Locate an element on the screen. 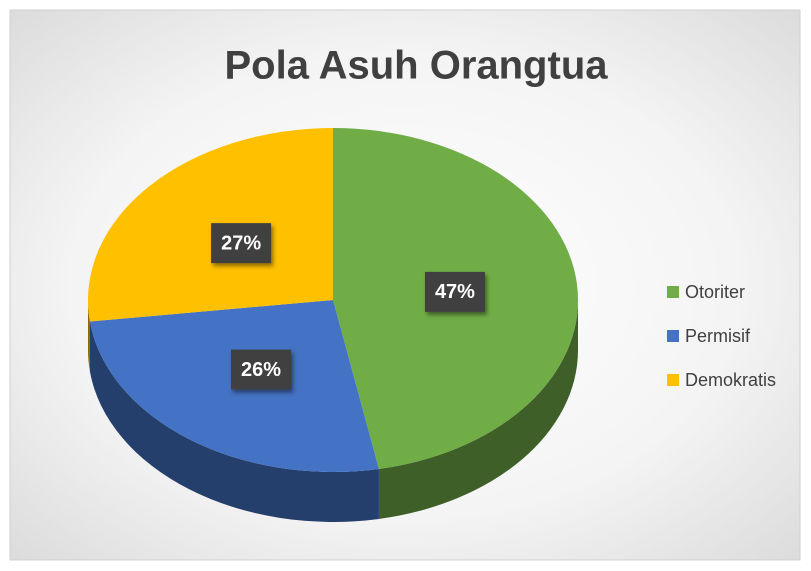  legend: Otoriter Permisif Demokratis is located at coordinates (721, 336).